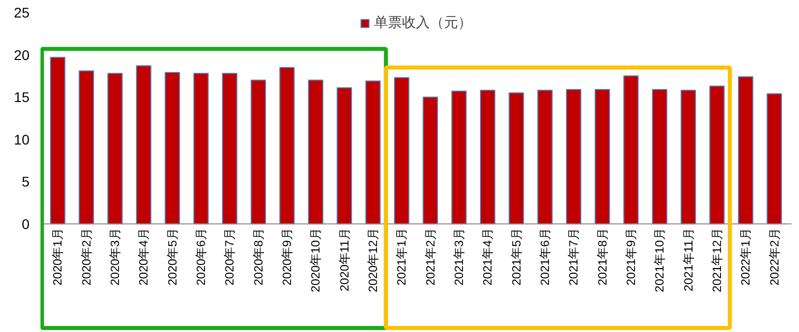  What do you see at coordinates (745, 257) in the screenshot?
I see `x-tick-label: 2022年1月` at bounding box center [745, 257].